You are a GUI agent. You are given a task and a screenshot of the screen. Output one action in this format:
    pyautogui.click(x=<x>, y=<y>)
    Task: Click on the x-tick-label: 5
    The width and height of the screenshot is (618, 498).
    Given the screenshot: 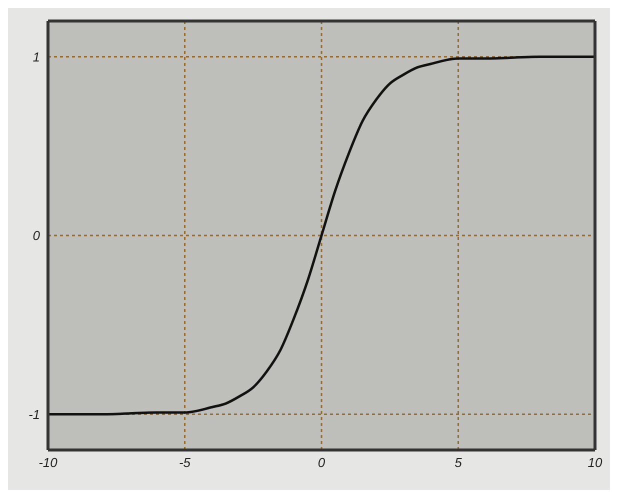 What is the action you would take?
    pyautogui.click(x=458, y=462)
    